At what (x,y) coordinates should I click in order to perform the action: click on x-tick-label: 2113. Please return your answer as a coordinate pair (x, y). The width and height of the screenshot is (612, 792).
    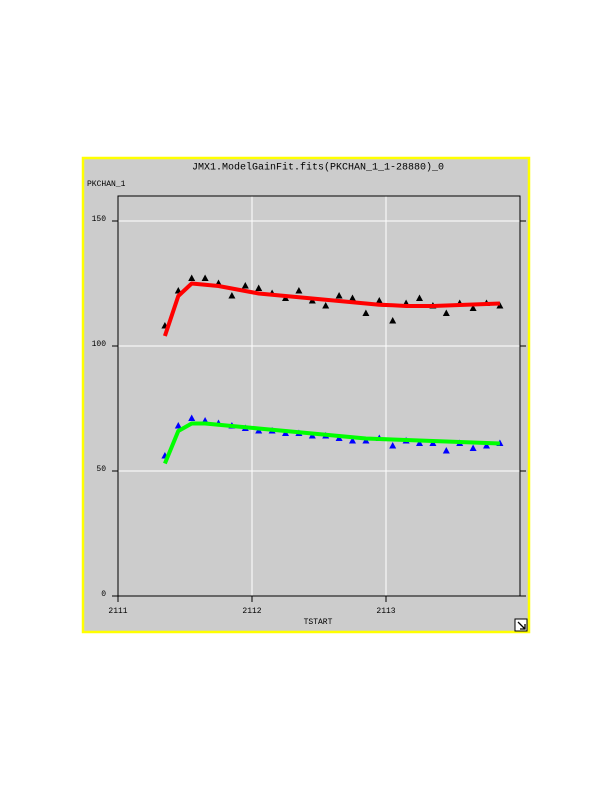
    Looking at the image, I should click on (385, 611).